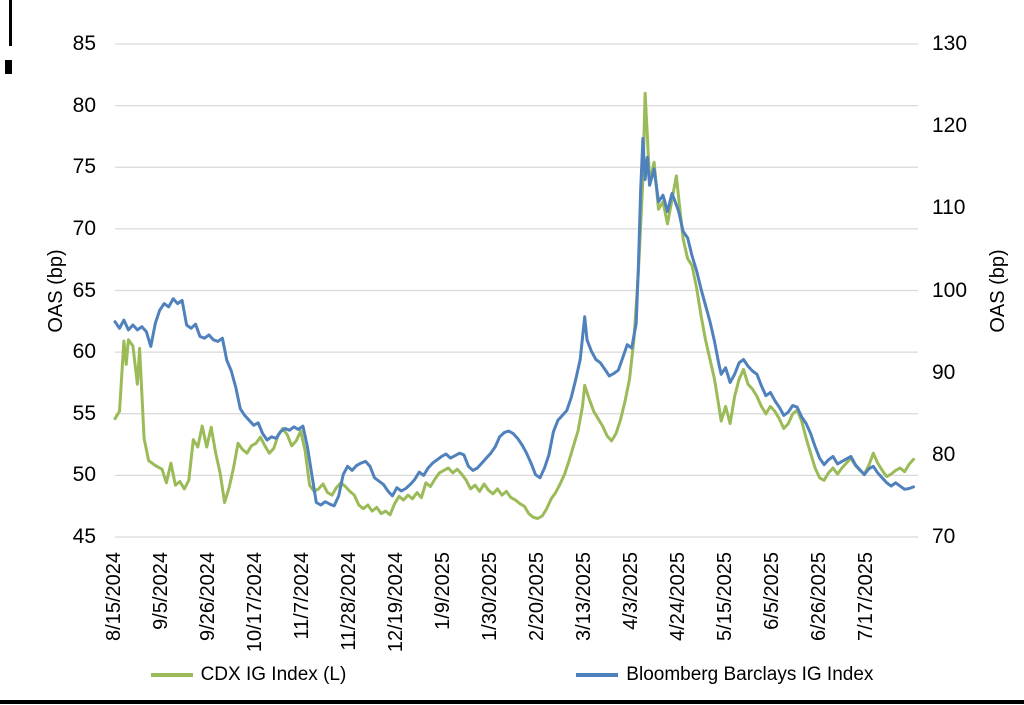  I want to click on legend-item: CDX IG Index (L), so click(248, 675).